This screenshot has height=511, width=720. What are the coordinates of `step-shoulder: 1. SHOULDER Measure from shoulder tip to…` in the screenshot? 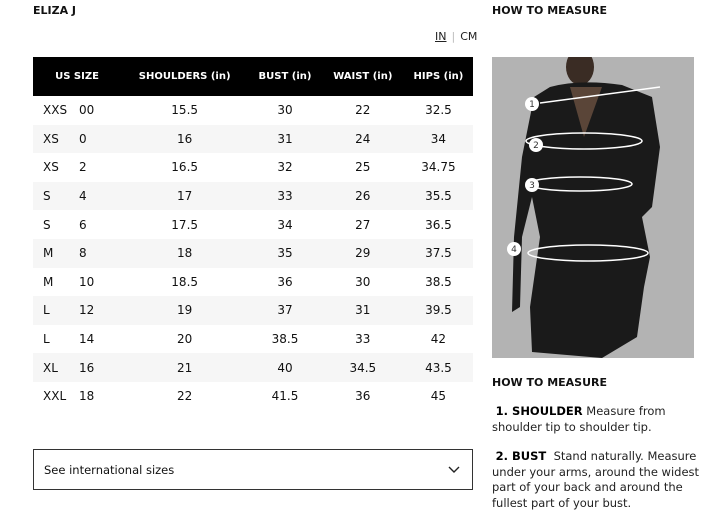 It's located at (597, 419).